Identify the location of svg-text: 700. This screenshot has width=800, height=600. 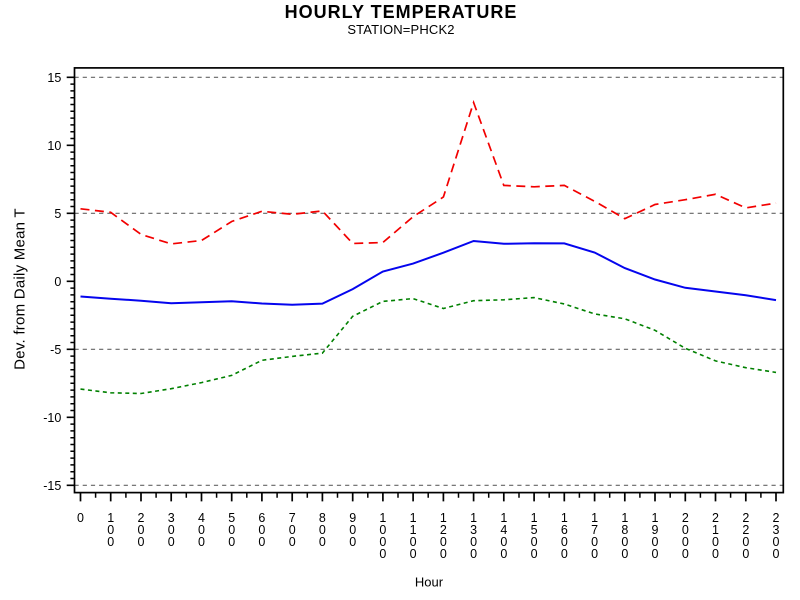
(292, 530).